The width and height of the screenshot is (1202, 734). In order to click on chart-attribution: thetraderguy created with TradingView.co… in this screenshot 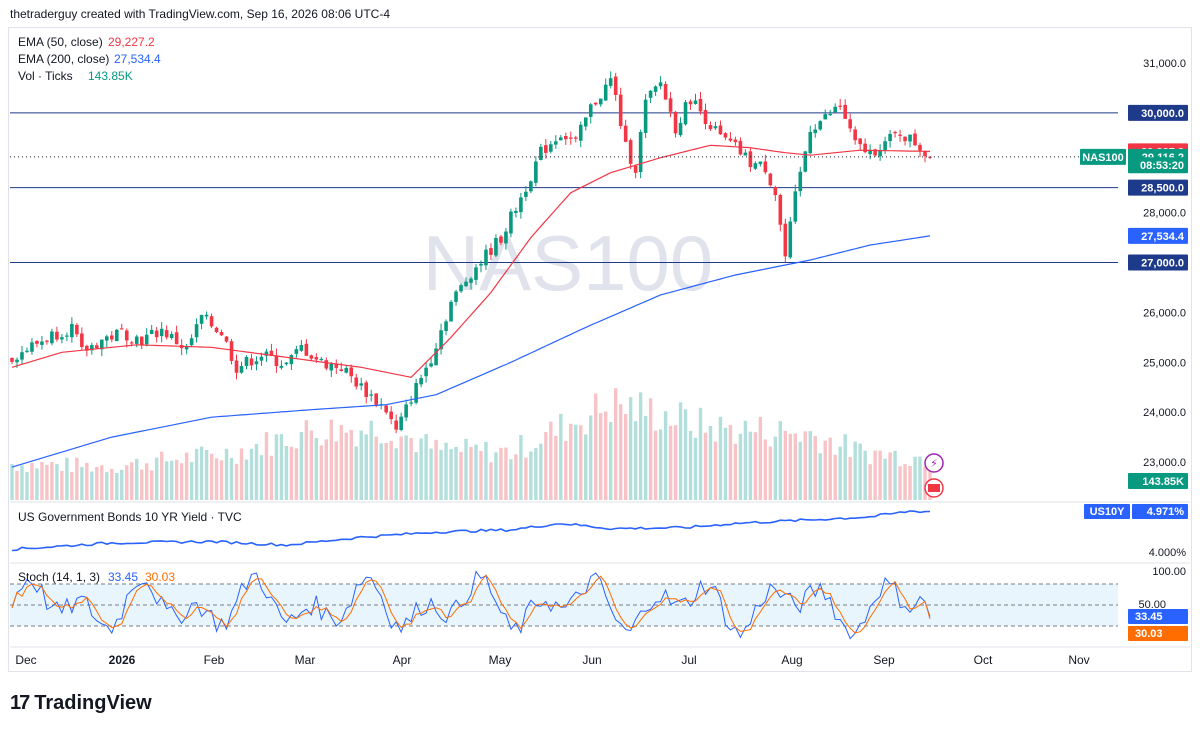, I will do `click(200, 14)`.